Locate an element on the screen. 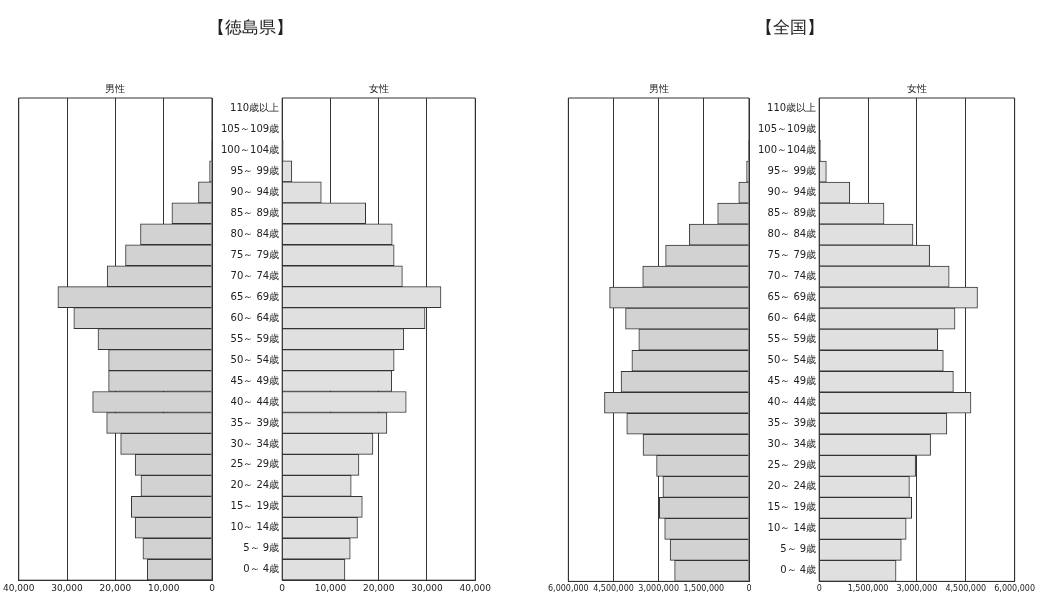  text: 【全国】 is located at coordinates (790, 27).